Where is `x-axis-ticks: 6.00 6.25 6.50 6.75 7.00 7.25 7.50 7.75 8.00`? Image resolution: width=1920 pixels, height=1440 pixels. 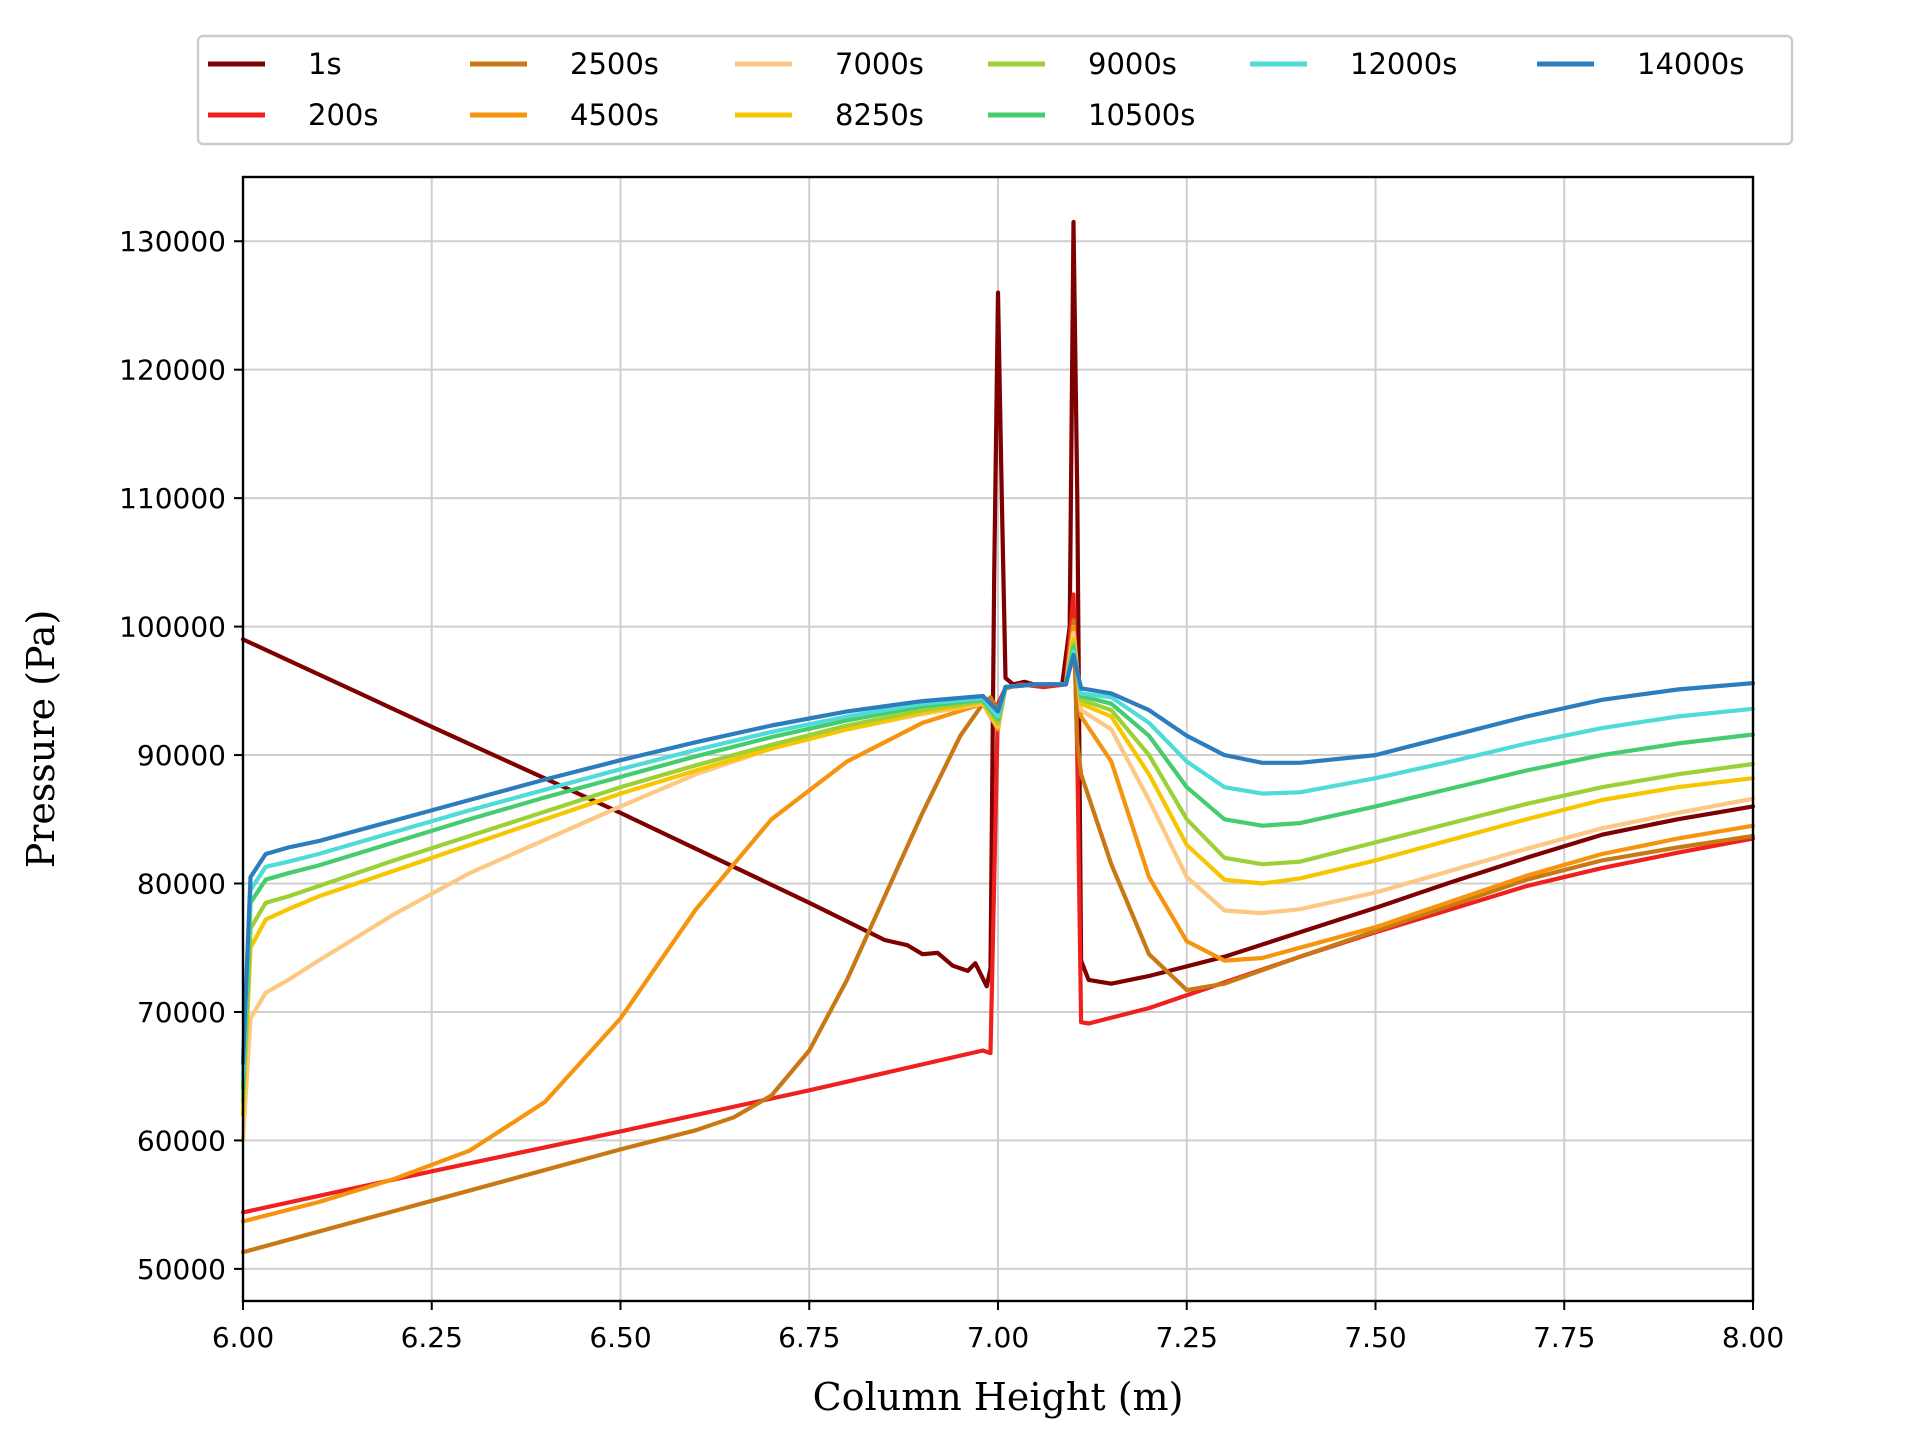 x-axis-ticks: 6.00 6.25 6.50 6.75 7.00 7.25 7.50 7.75 8.00 is located at coordinates (998, 1327).